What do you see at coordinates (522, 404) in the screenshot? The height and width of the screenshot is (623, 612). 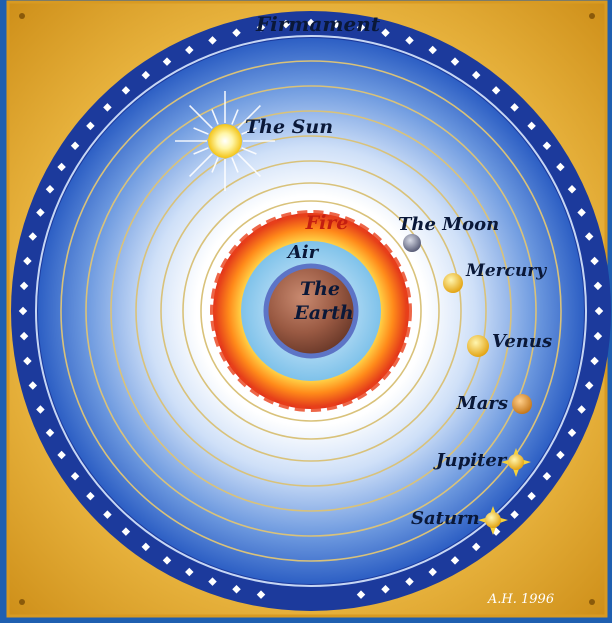 I see `mars-icon` at bounding box center [522, 404].